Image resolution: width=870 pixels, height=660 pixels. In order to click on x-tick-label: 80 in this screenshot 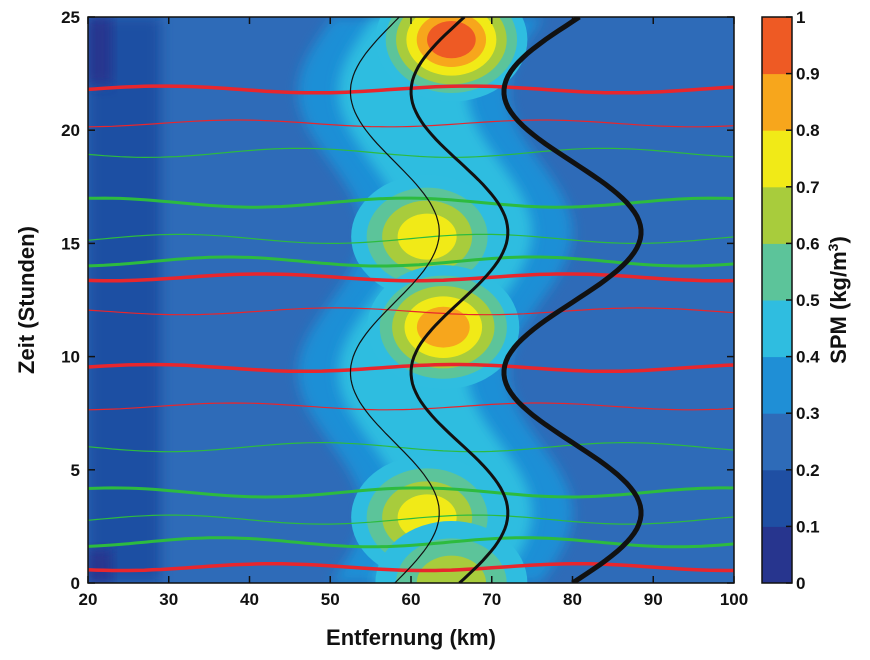, I will do `click(572, 599)`.